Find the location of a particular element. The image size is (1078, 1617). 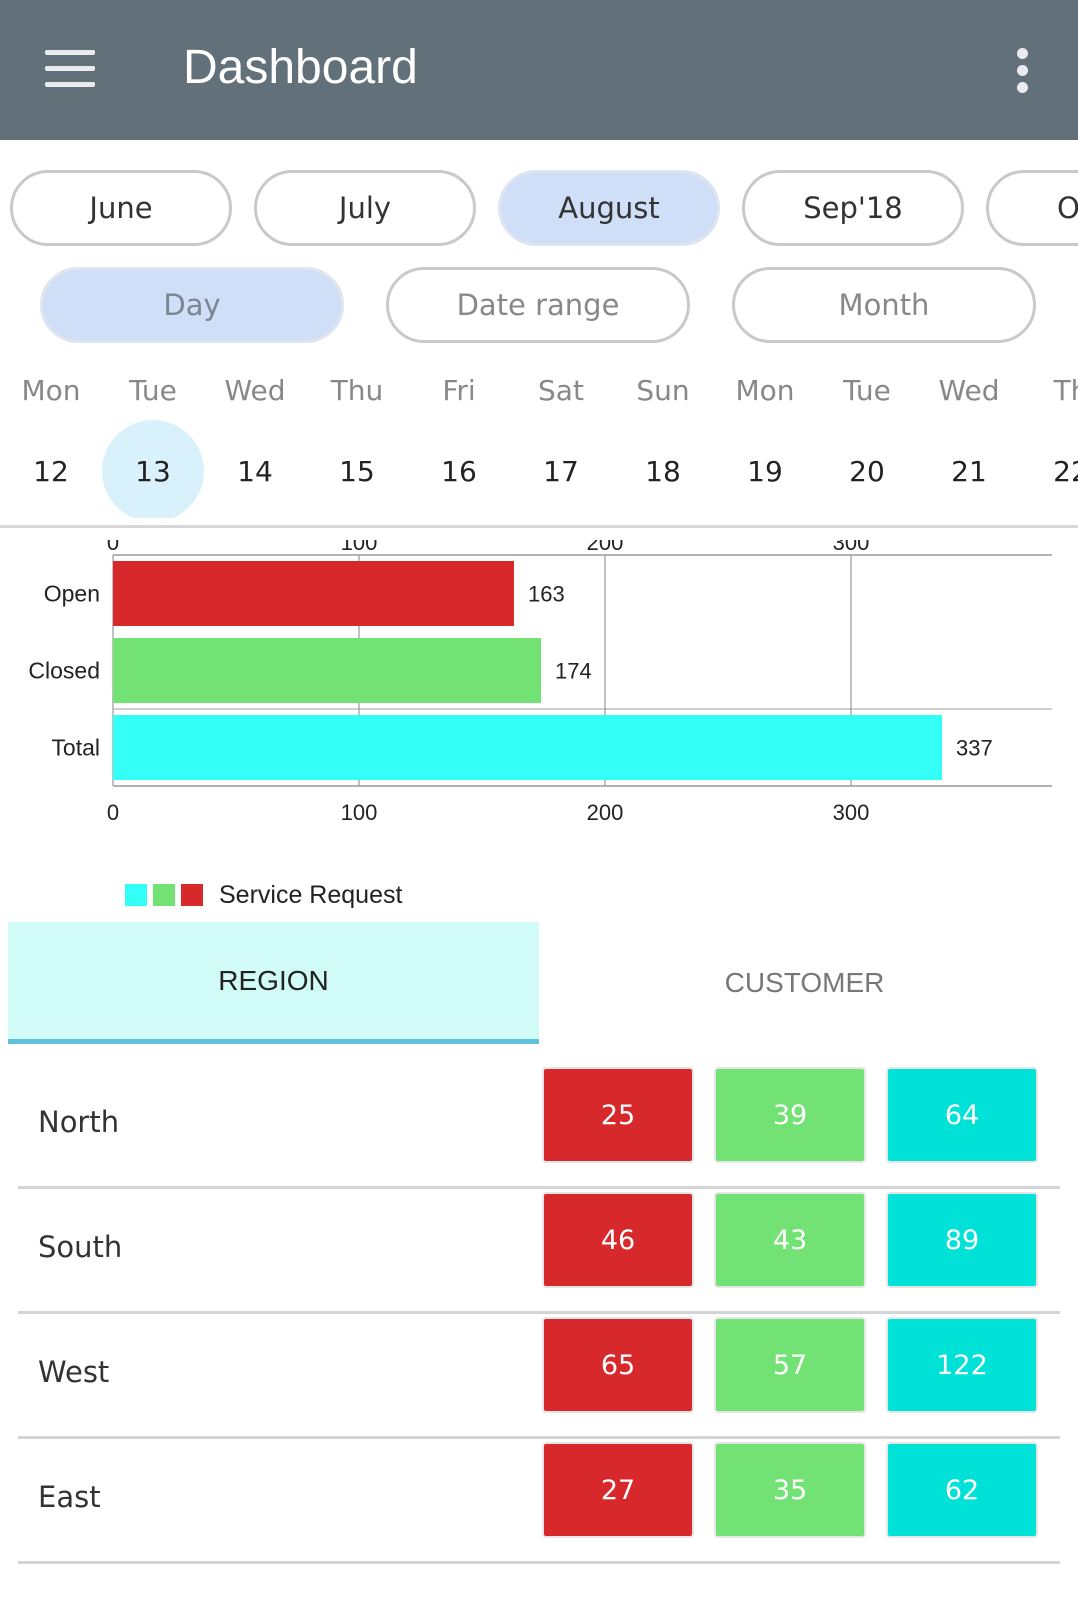

day-number: 20 is located at coordinates (867, 471).